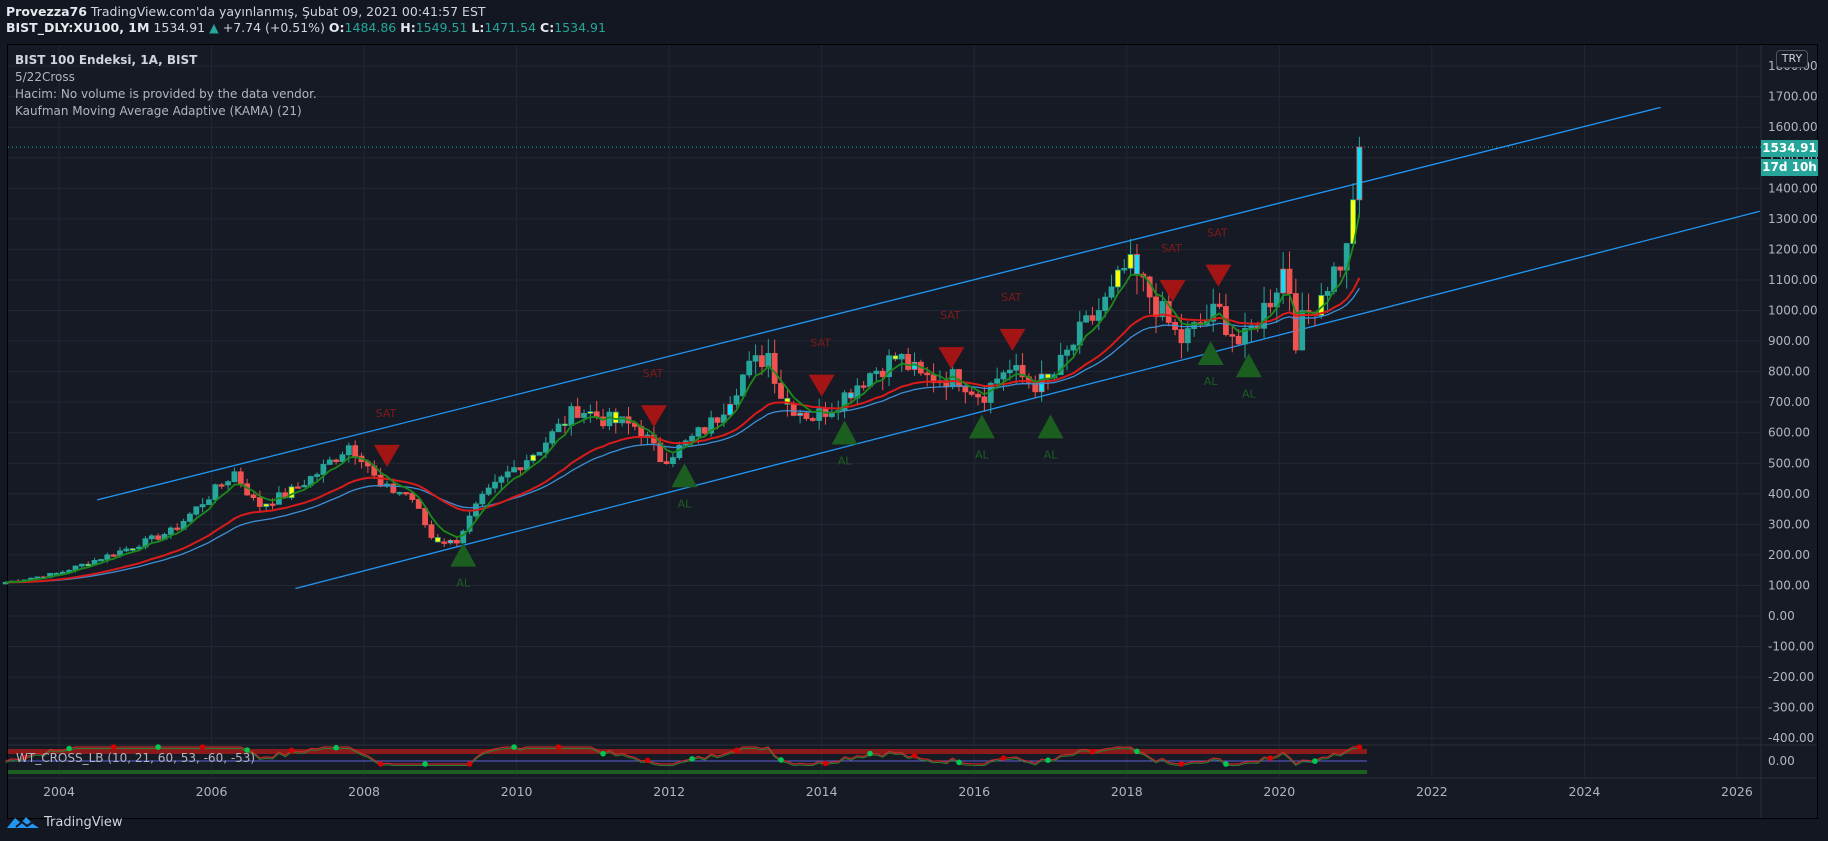 This screenshot has width=1828, height=841. Describe the element at coordinates (478, 27) in the screenshot. I see `low-label: L:` at that location.